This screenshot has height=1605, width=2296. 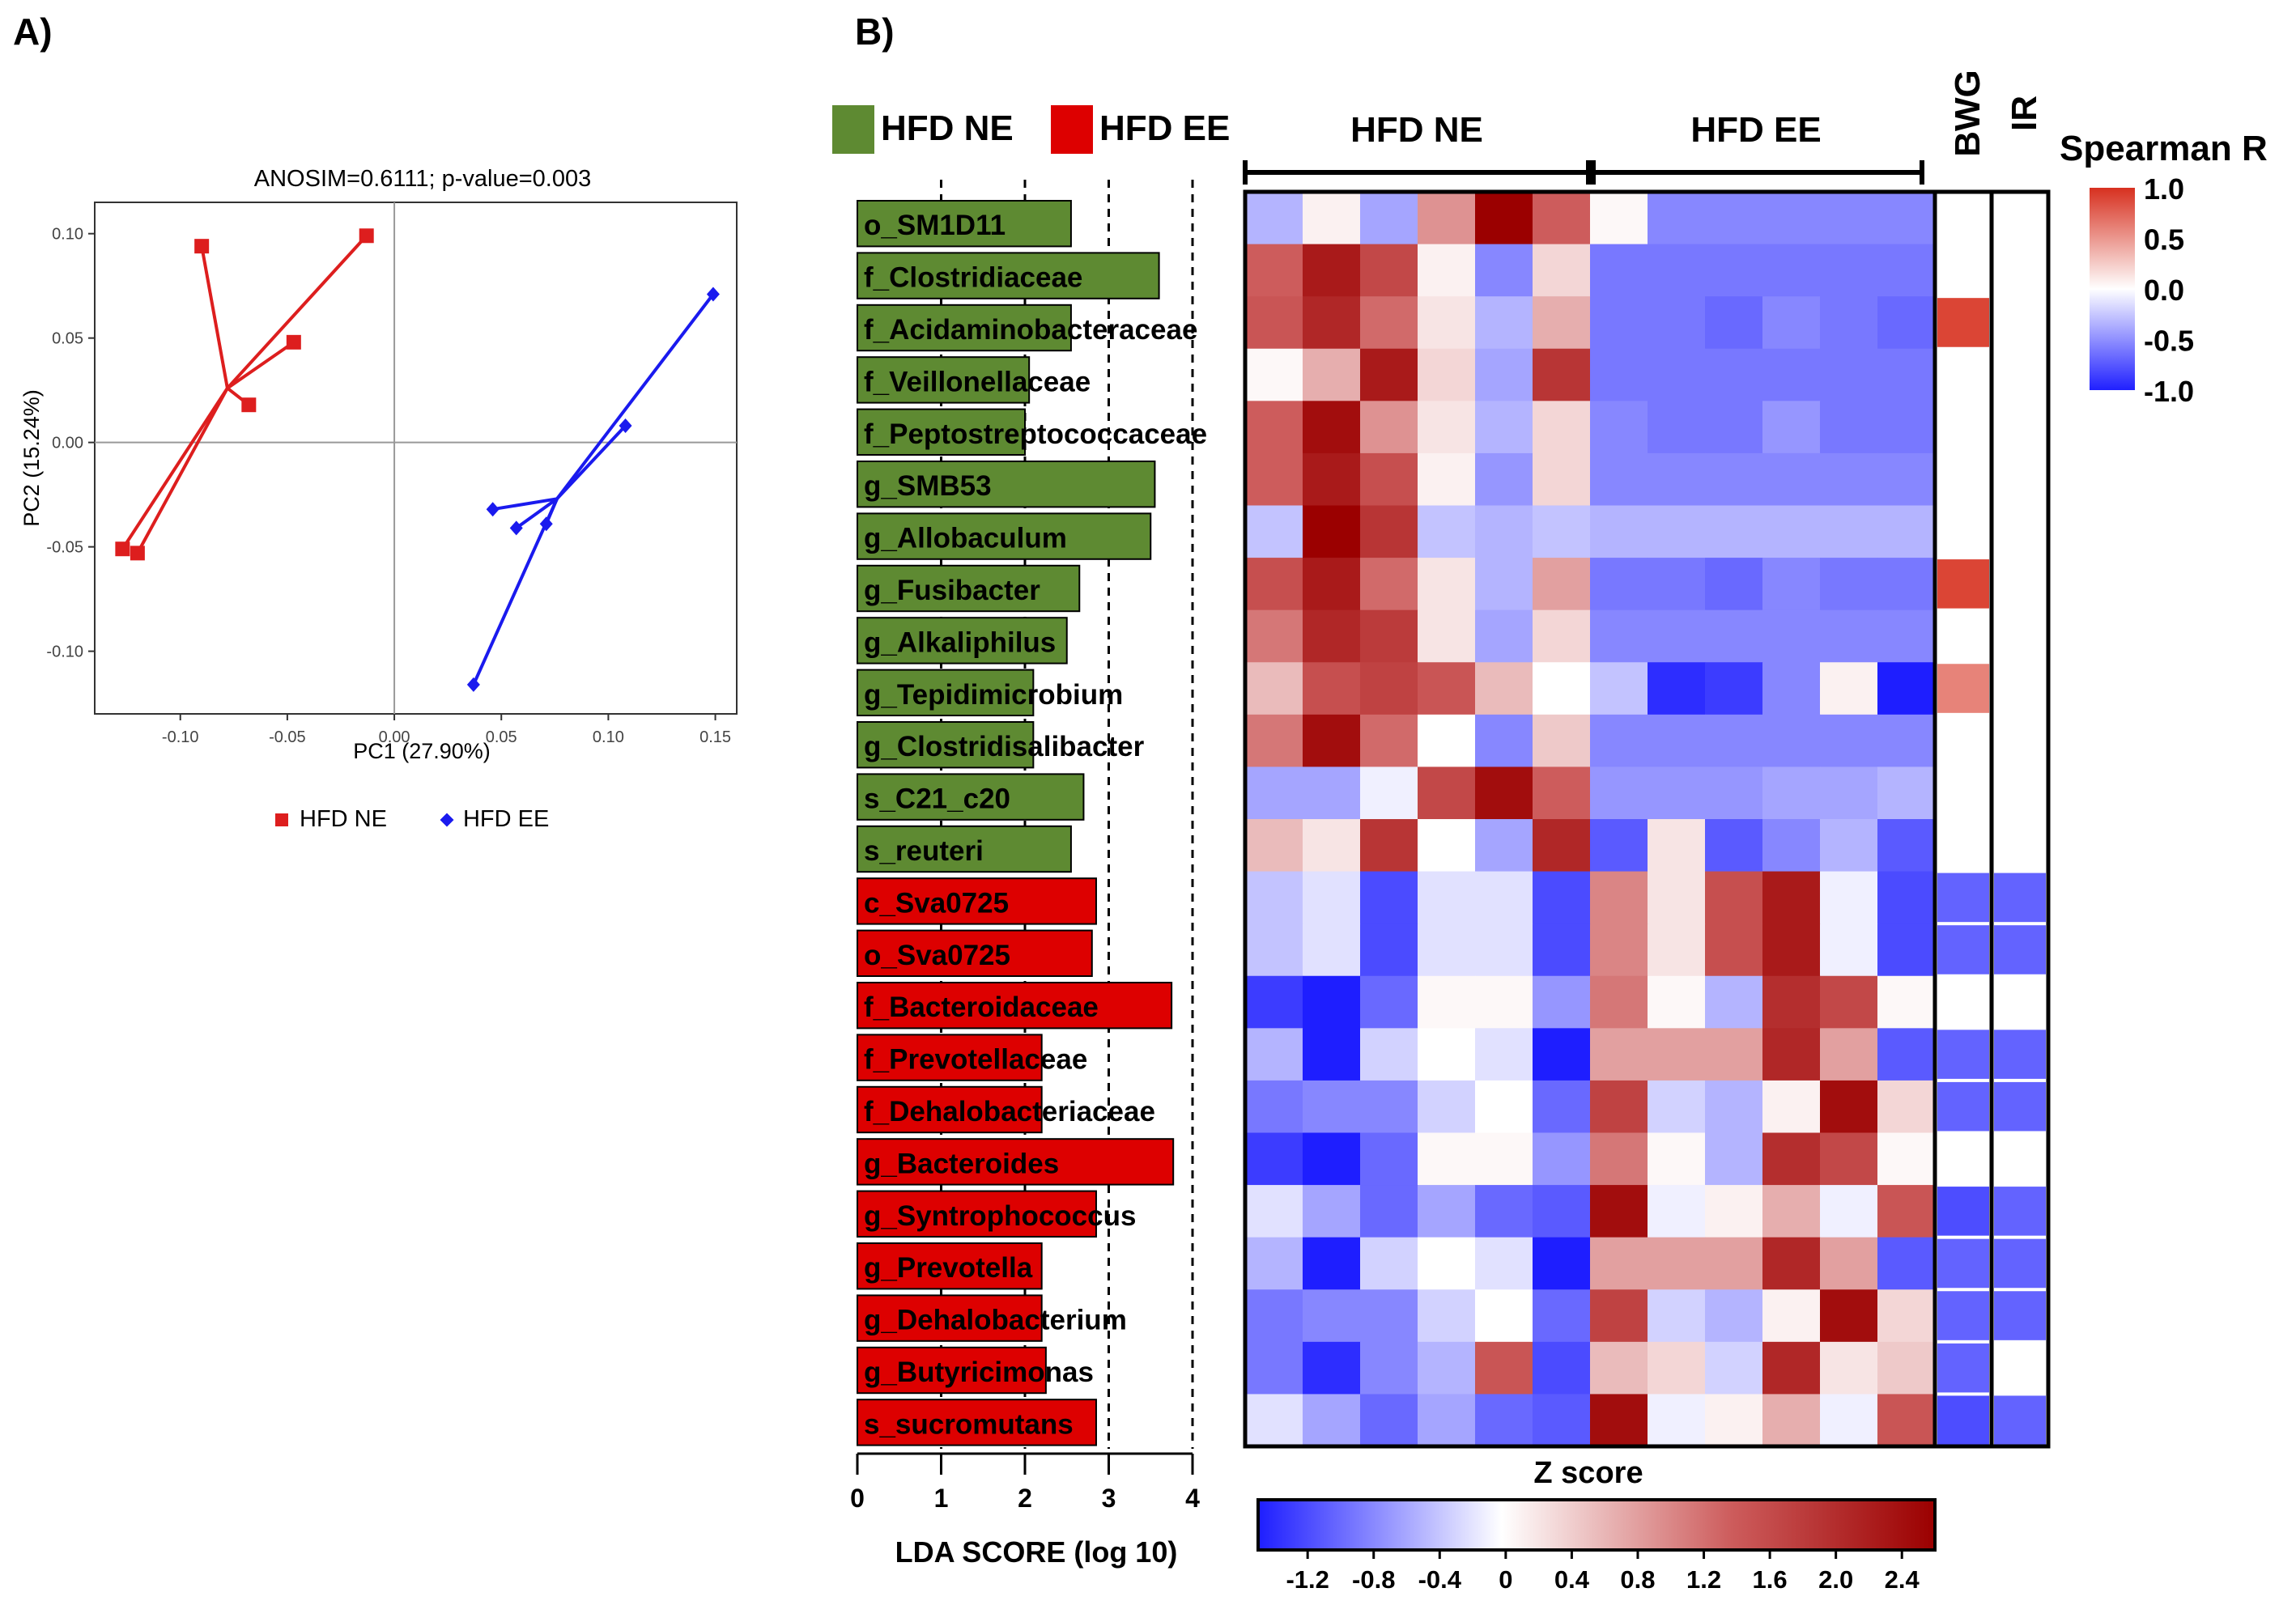 What do you see at coordinates (1583, 172) in the screenshot?
I see `group-brackets` at bounding box center [1583, 172].